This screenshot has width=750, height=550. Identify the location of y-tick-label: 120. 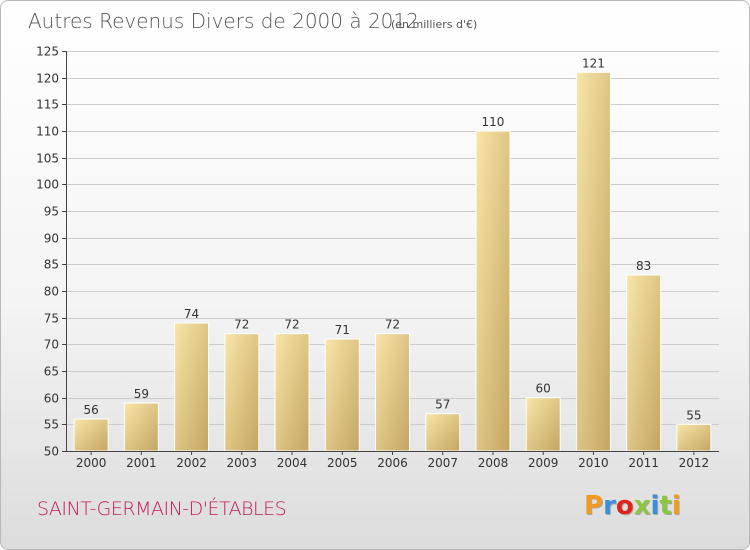
(47, 79).